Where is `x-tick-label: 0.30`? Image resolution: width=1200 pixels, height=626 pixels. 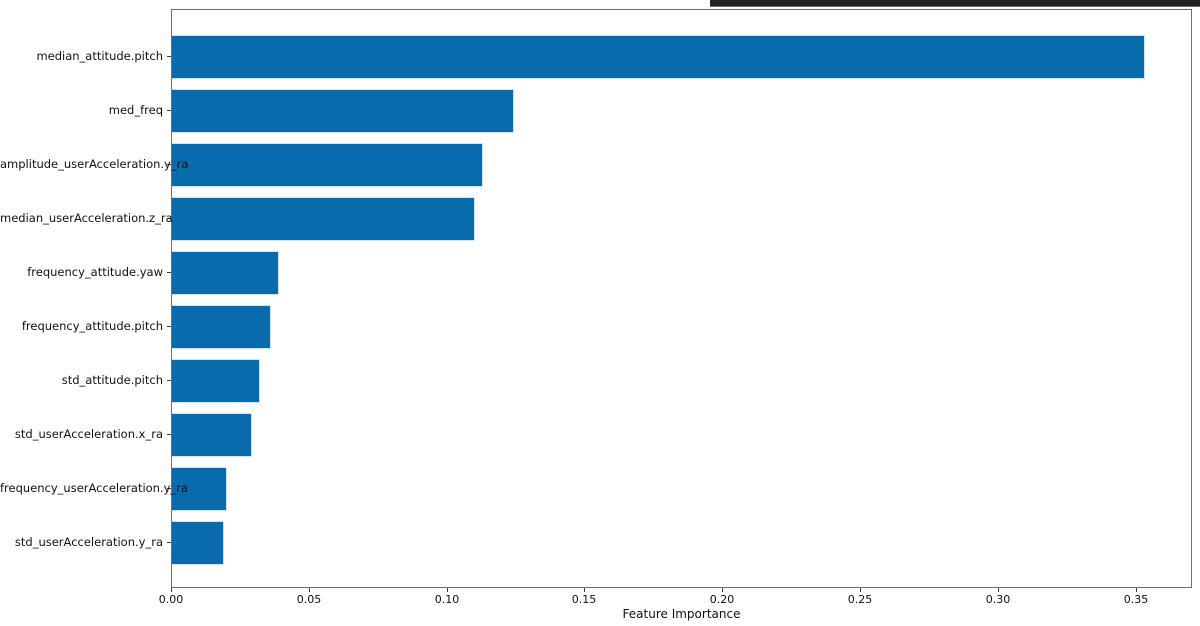 x-tick-label: 0.30 is located at coordinates (998, 599).